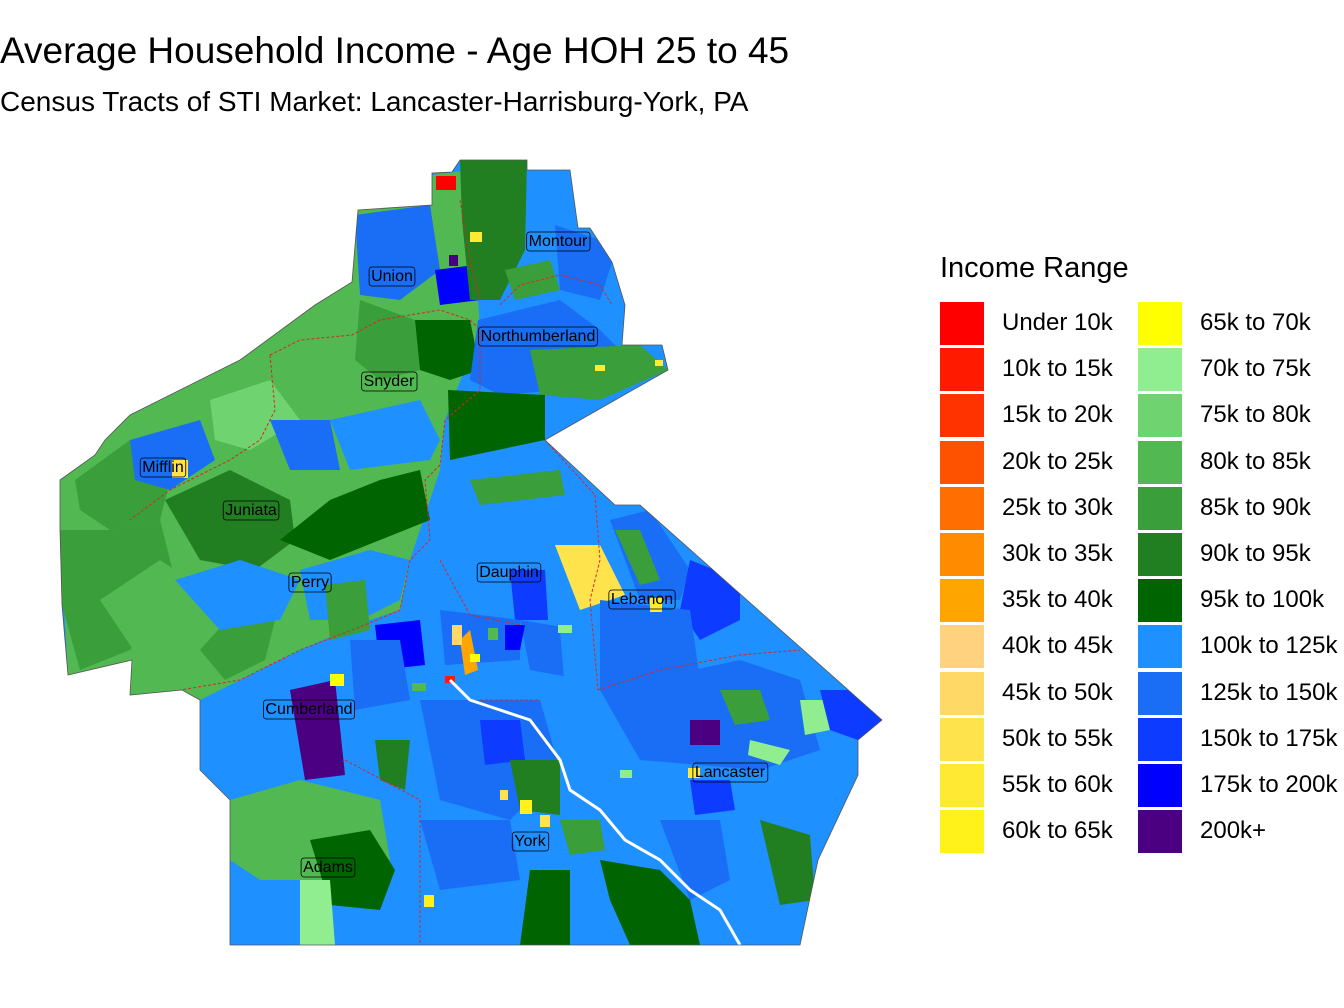  I want to click on legend-label: 85k to 90k, so click(1255, 507).